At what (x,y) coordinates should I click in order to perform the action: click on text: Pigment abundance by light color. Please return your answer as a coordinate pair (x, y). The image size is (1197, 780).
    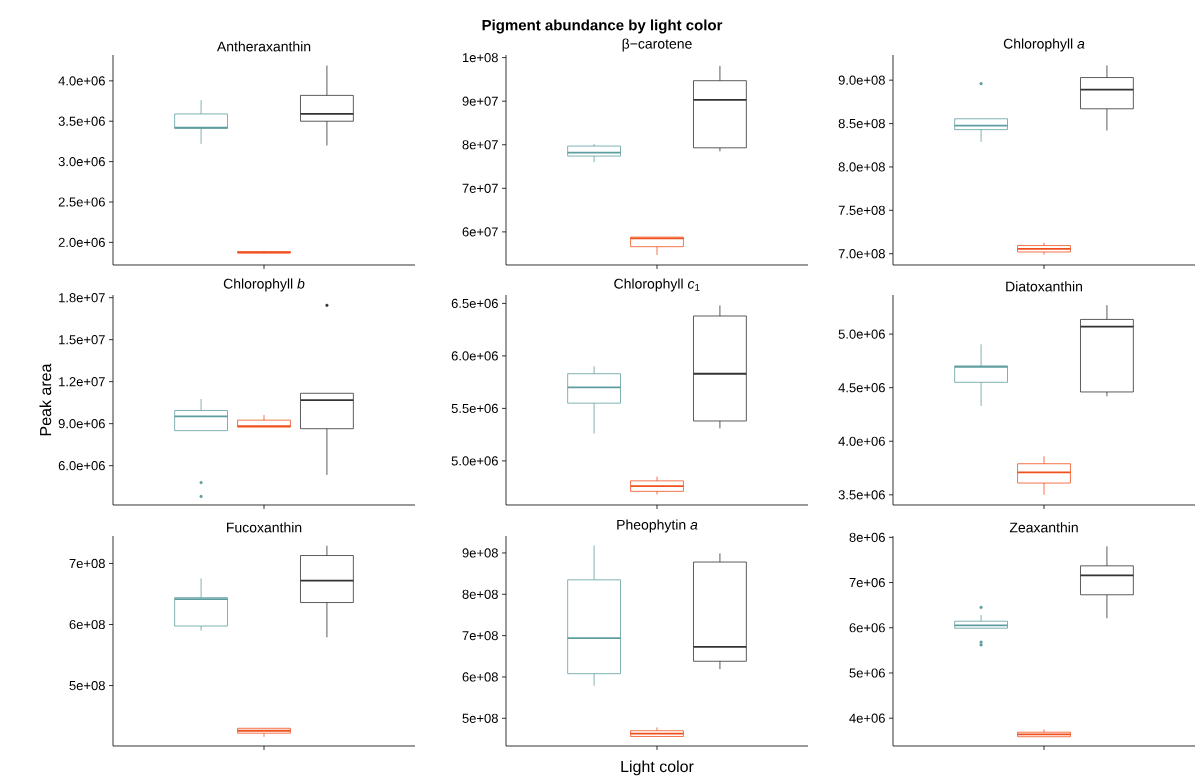
    Looking at the image, I should click on (602, 26).